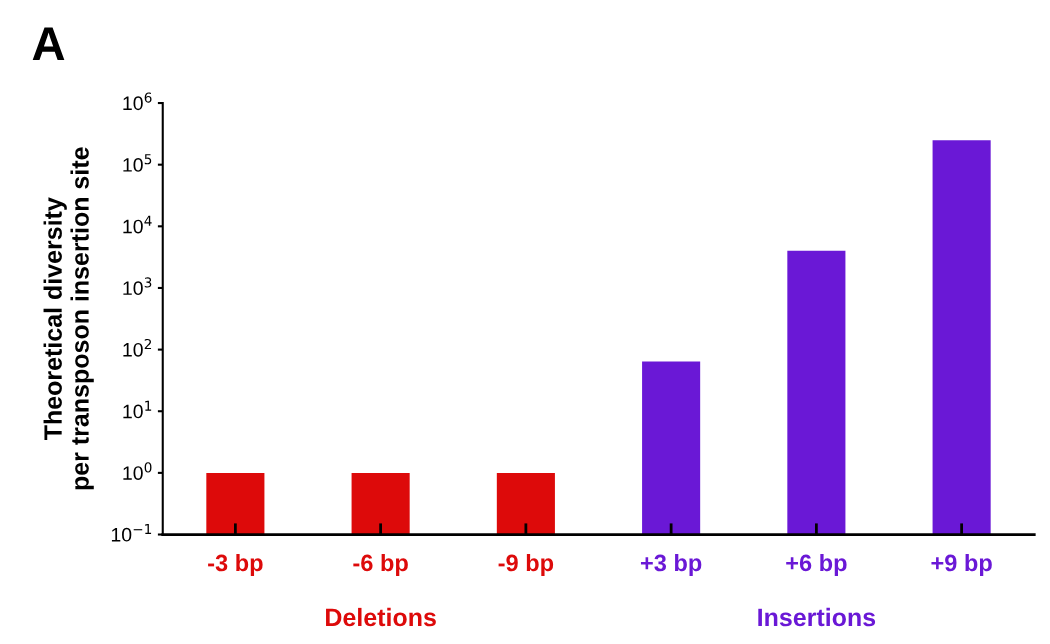 This screenshot has height=644, width=1050. Describe the element at coordinates (380, 564) in the screenshot. I see `x-tick-label: -6 bp` at that location.